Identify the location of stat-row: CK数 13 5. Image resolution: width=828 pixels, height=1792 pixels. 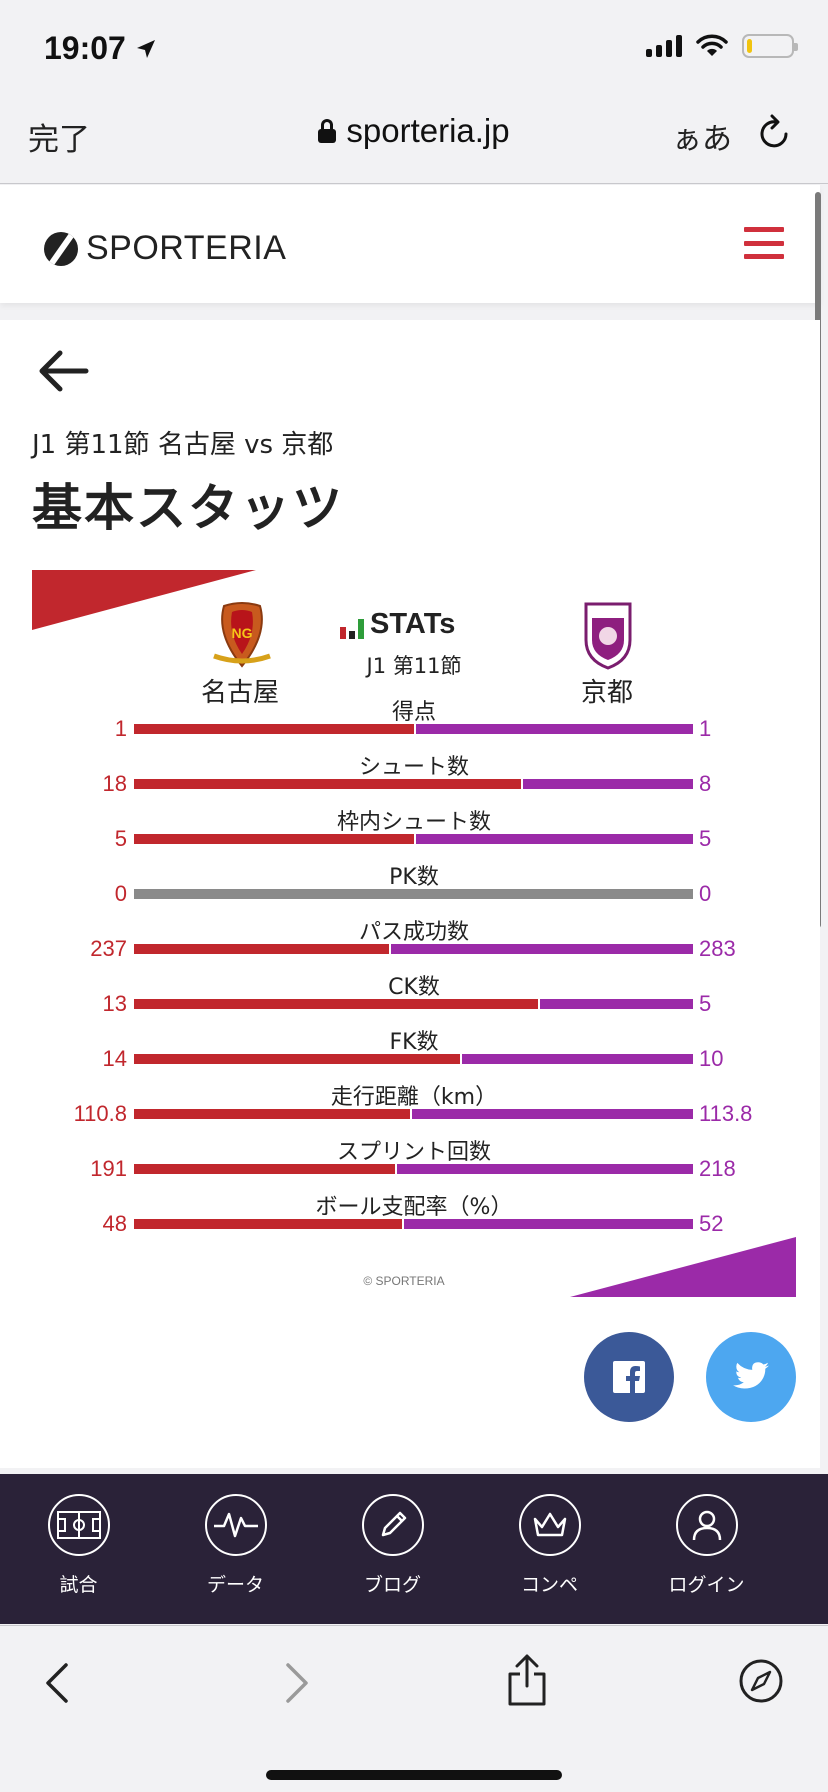
(410, 996).